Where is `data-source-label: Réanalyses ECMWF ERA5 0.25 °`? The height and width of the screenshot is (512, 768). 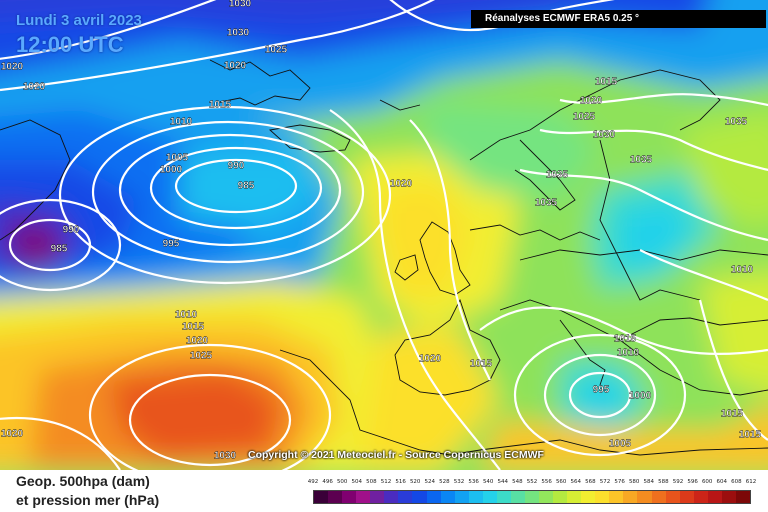
data-source-label: Réanalyses ECMWF ERA5 0.25 ° is located at coordinates (618, 19).